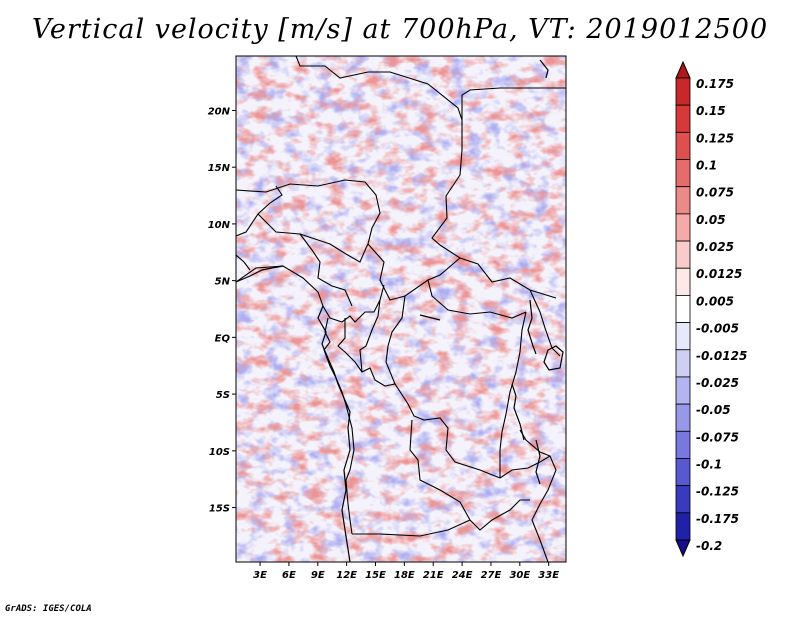 The height and width of the screenshot is (618, 800). Describe the element at coordinates (375, 575) in the screenshot. I see `lon-tick-label: 15E` at that location.